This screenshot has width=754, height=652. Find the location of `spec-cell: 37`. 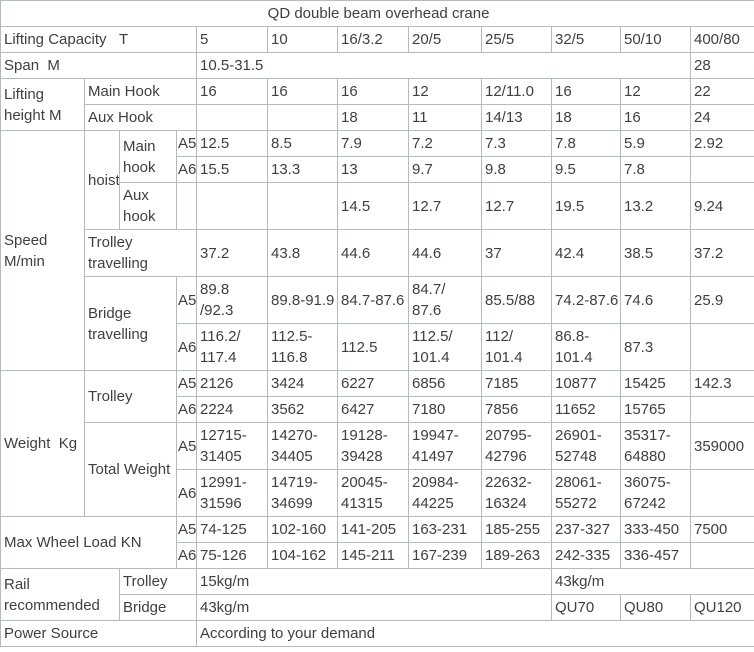

spec-cell: 37 is located at coordinates (516, 253).